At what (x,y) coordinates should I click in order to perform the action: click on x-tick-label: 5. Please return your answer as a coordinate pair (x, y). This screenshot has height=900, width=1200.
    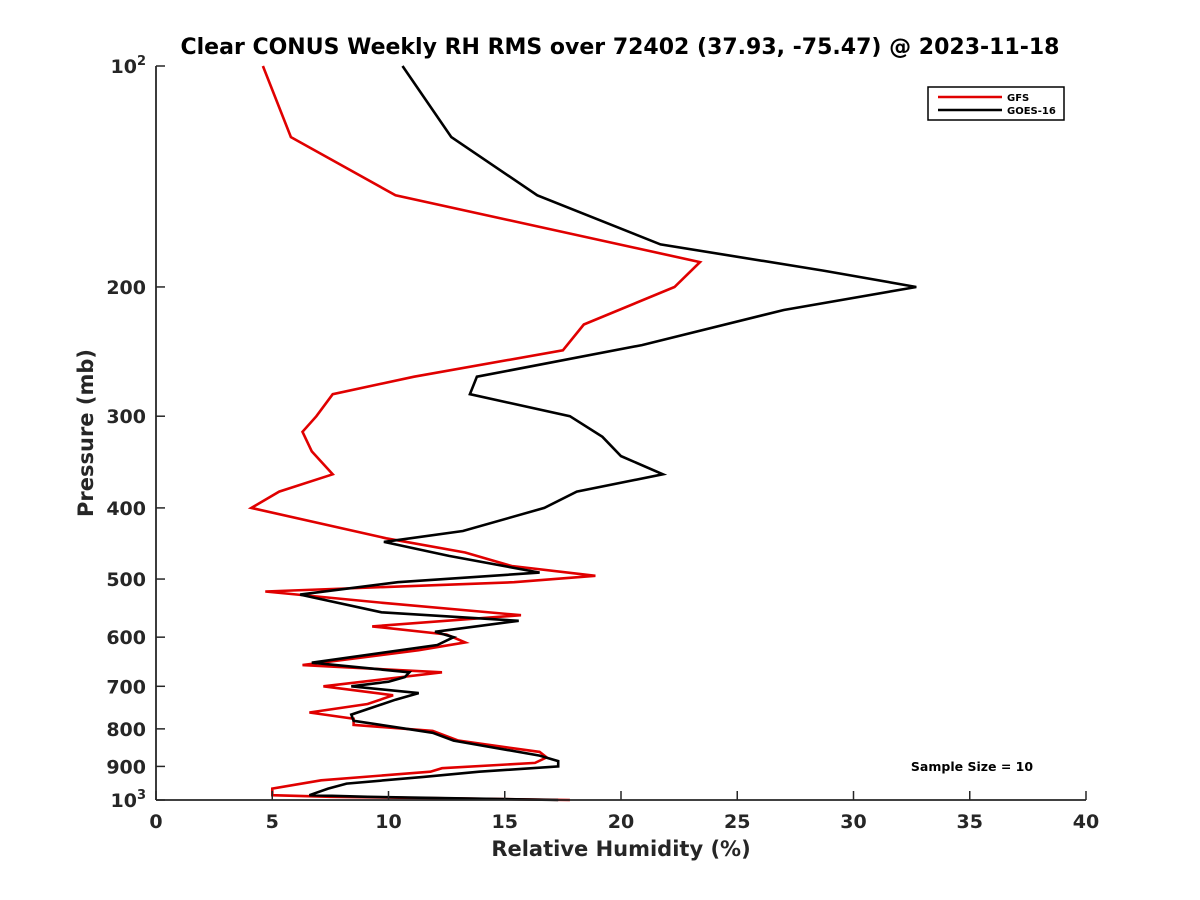
    Looking at the image, I should click on (272, 822).